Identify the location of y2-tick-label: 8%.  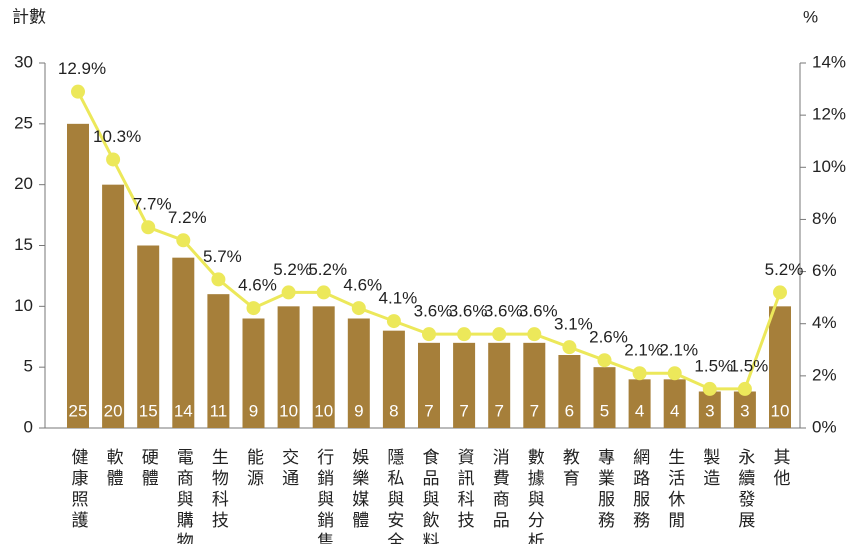
(824, 218).